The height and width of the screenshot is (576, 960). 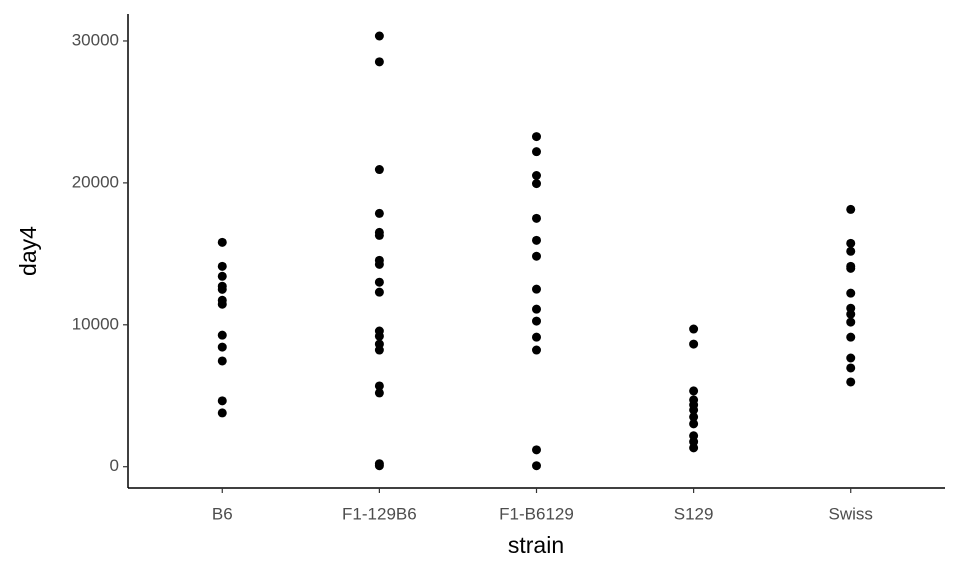 What do you see at coordinates (95, 323) in the screenshot?
I see `y-tick-label: 10000` at bounding box center [95, 323].